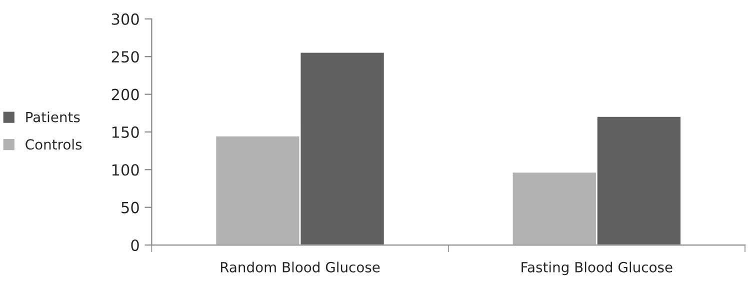  Describe the element at coordinates (54, 144) in the screenshot. I see `legend-label: Controls` at that location.